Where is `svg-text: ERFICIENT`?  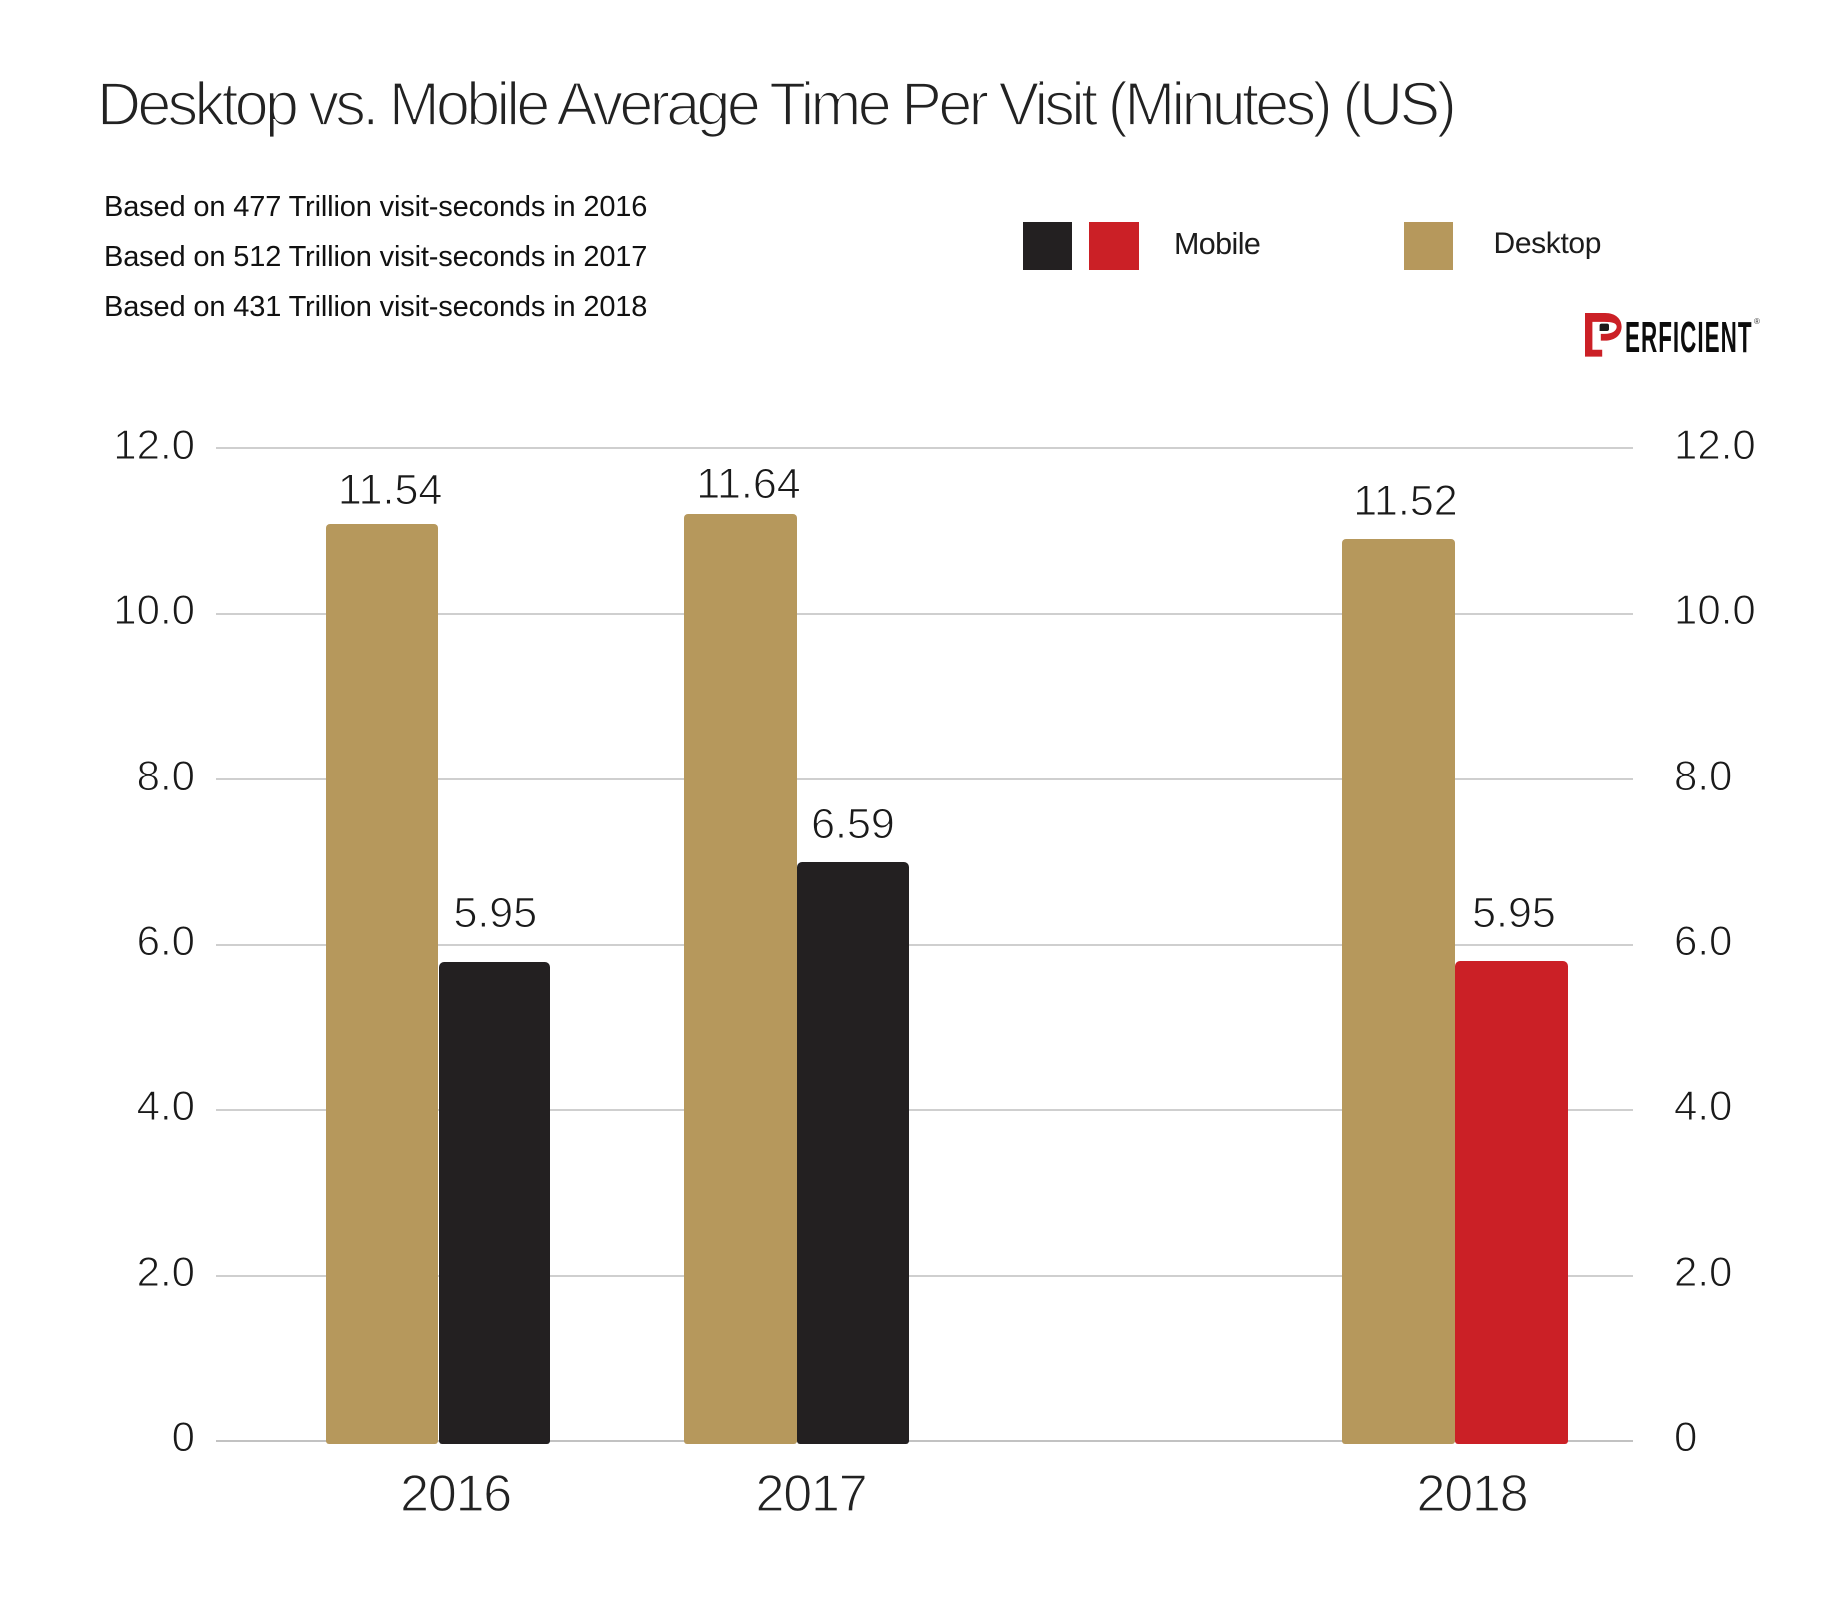 svg-text: ERFICIENT is located at coordinates (1689, 336).